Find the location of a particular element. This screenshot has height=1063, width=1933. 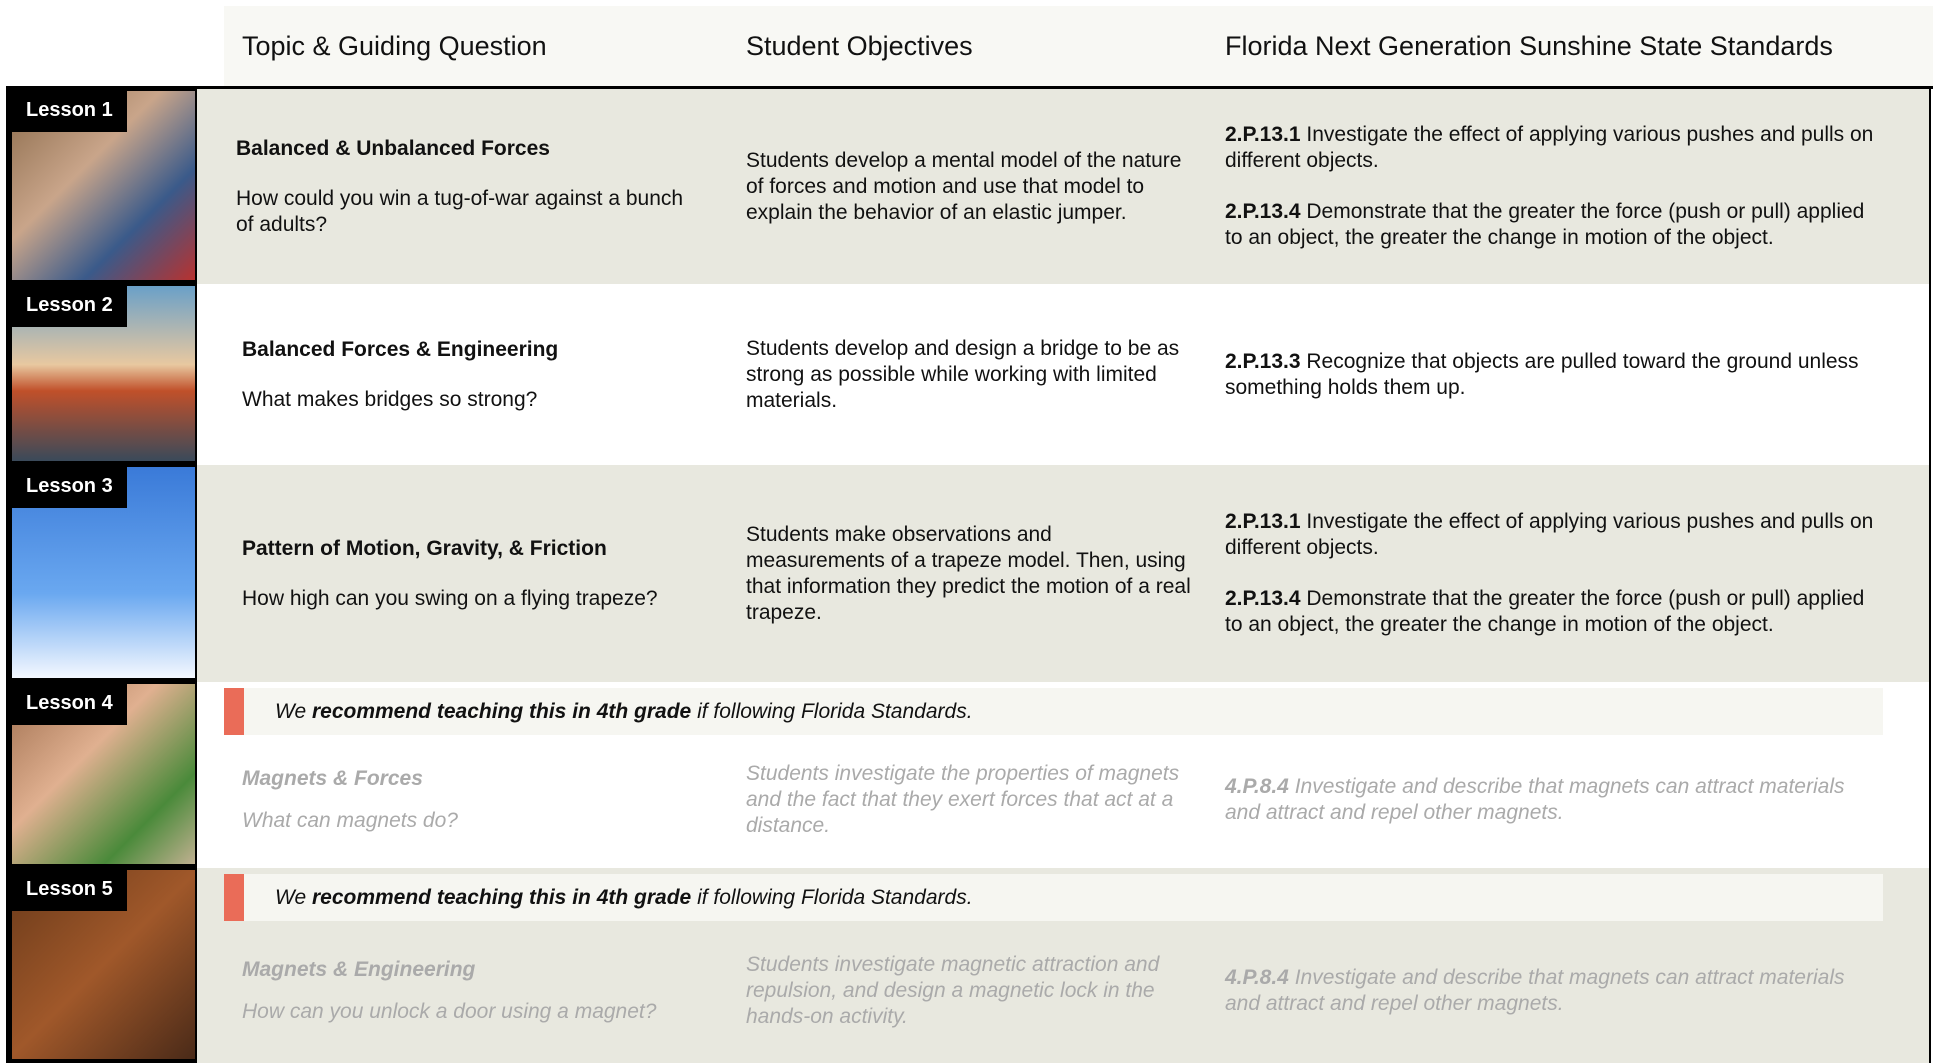

header-bar is located at coordinates (1078, 46).